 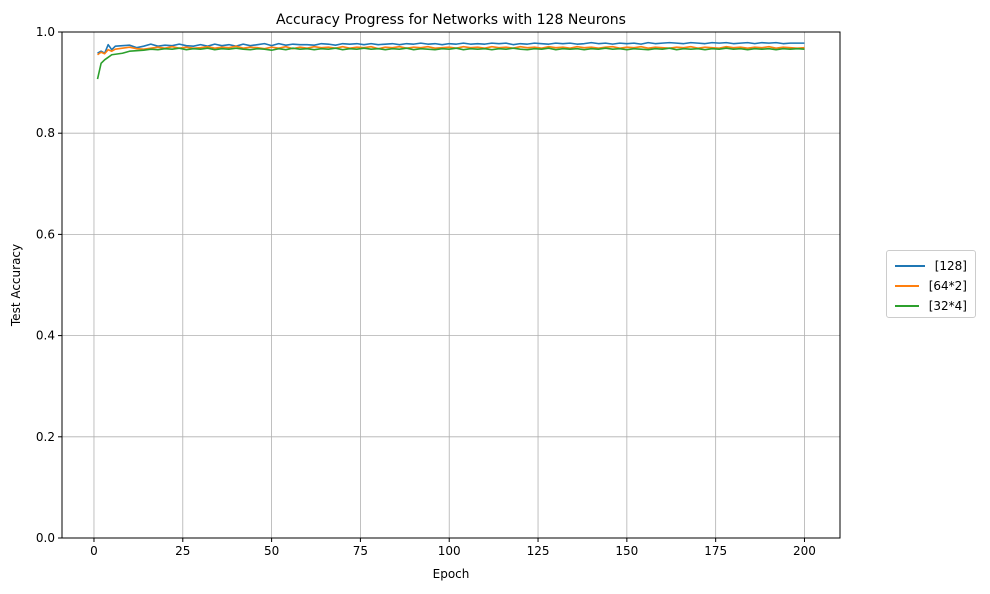 What do you see at coordinates (45, 437) in the screenshot?
I see `y-tick-label: 0.2` at bounding box center [45, 437].